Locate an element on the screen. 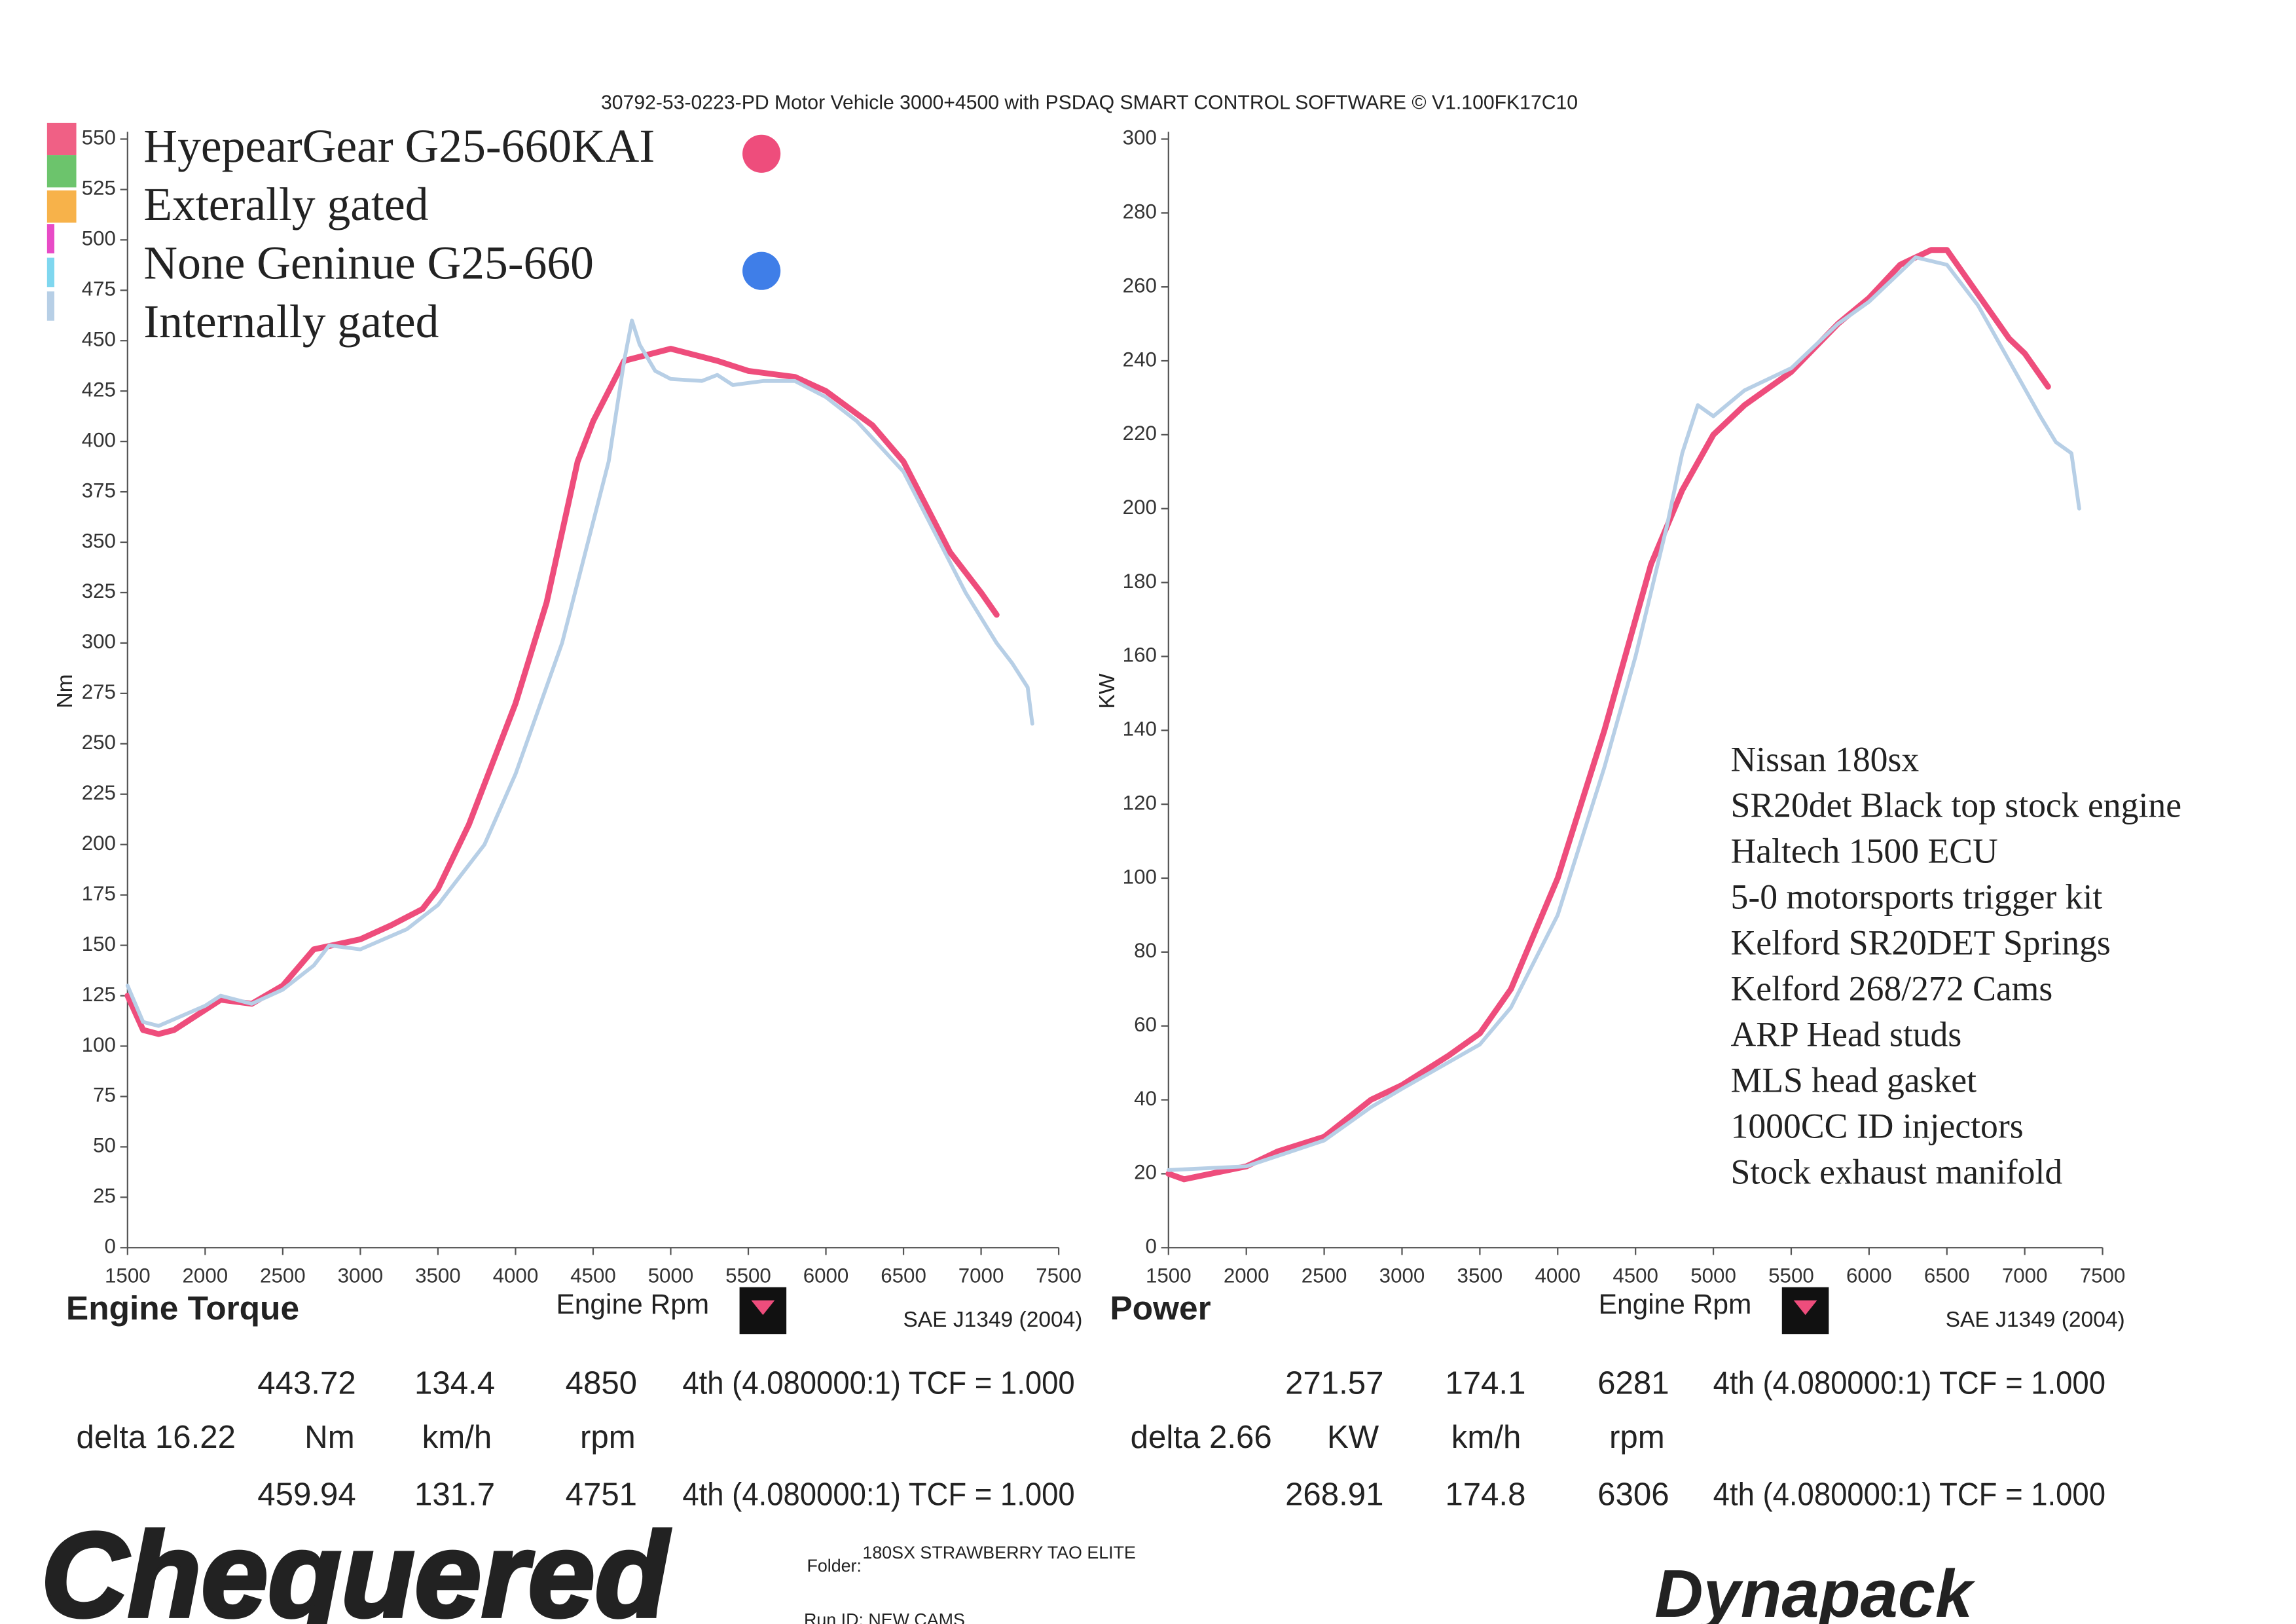  legend-description: Internally gated is located at coordinates (291, 322).